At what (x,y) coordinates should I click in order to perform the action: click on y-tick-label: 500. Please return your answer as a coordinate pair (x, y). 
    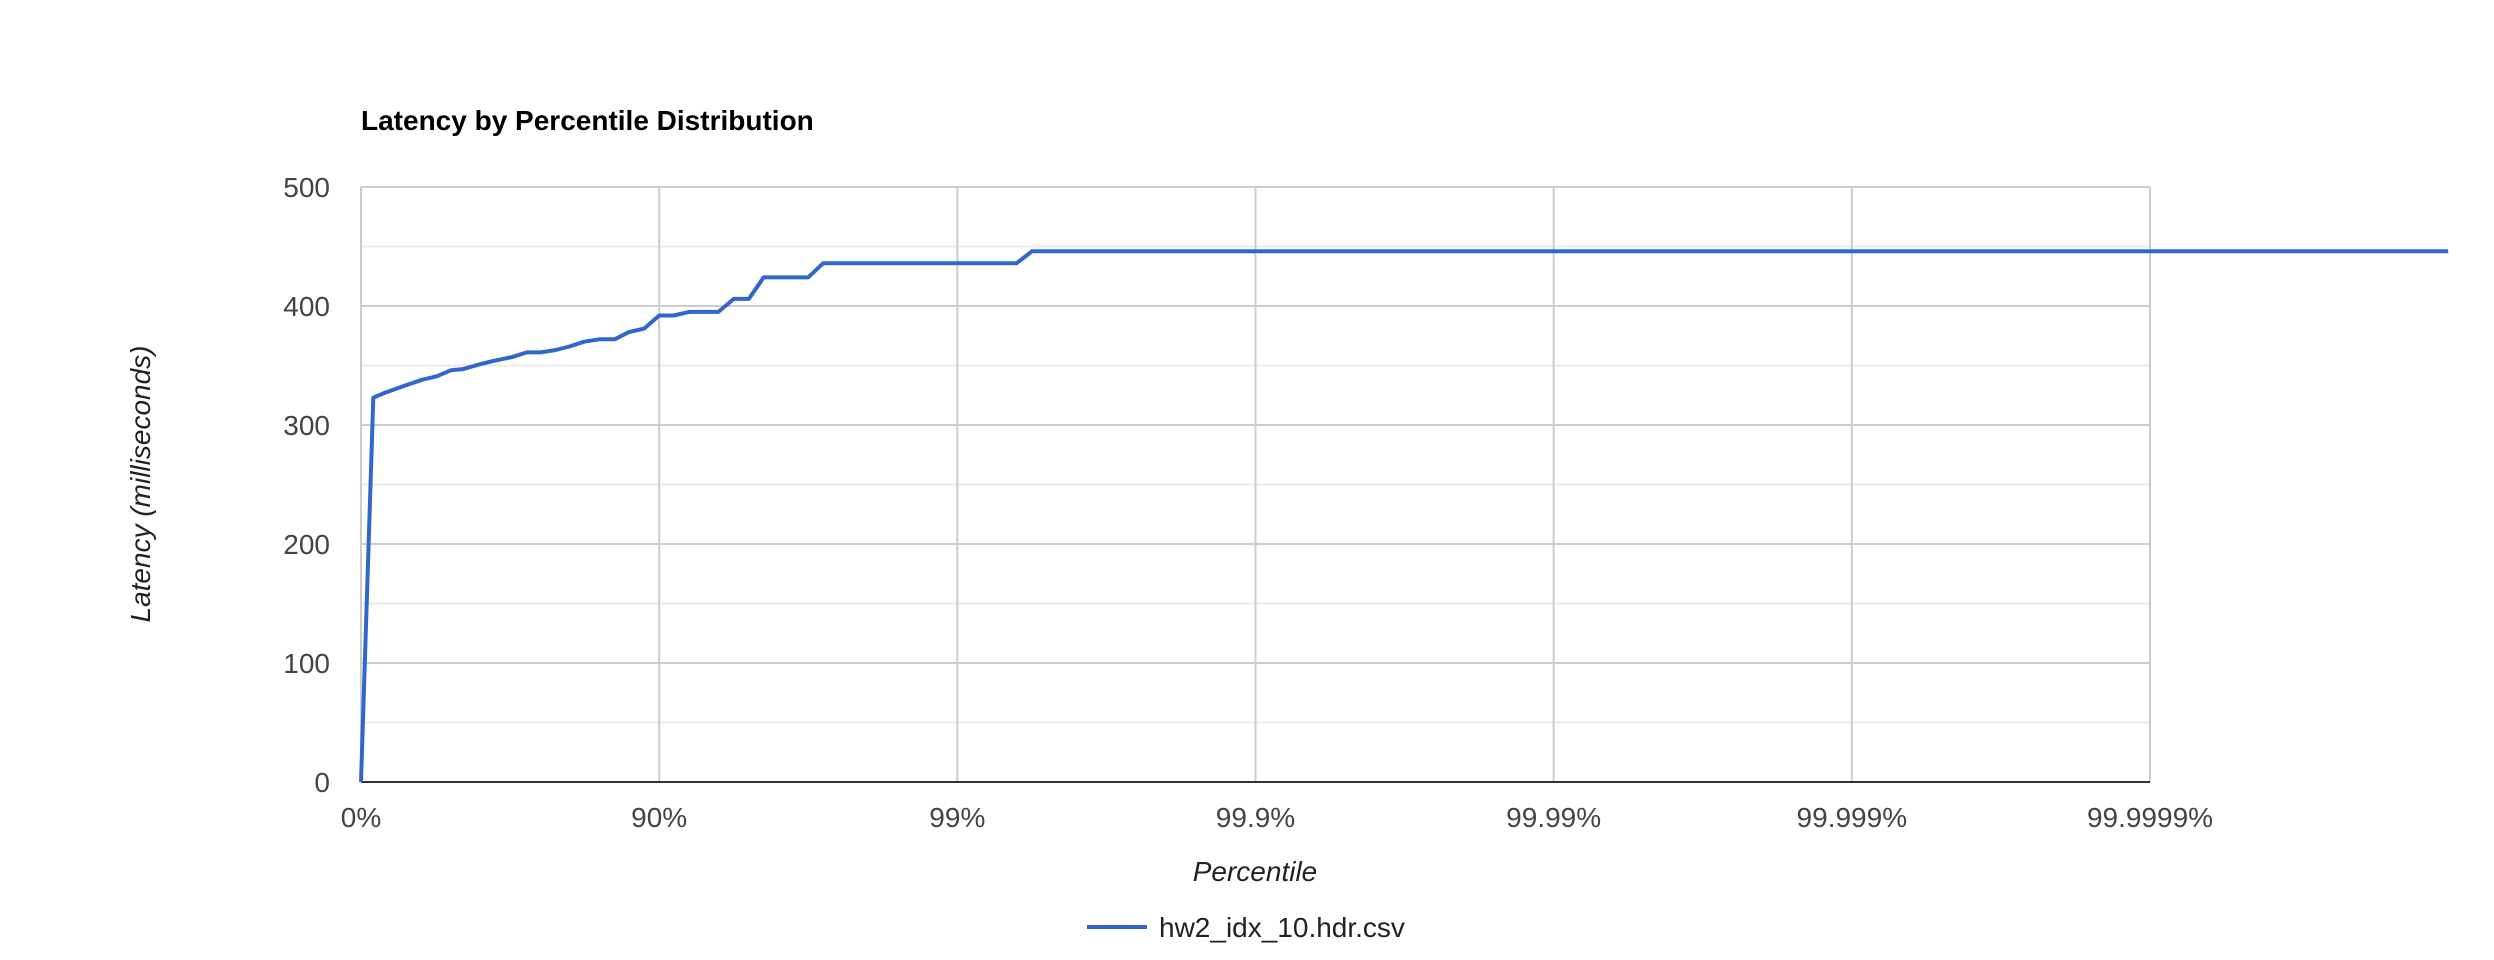
    Looking at the image, I should click on (306, 187).